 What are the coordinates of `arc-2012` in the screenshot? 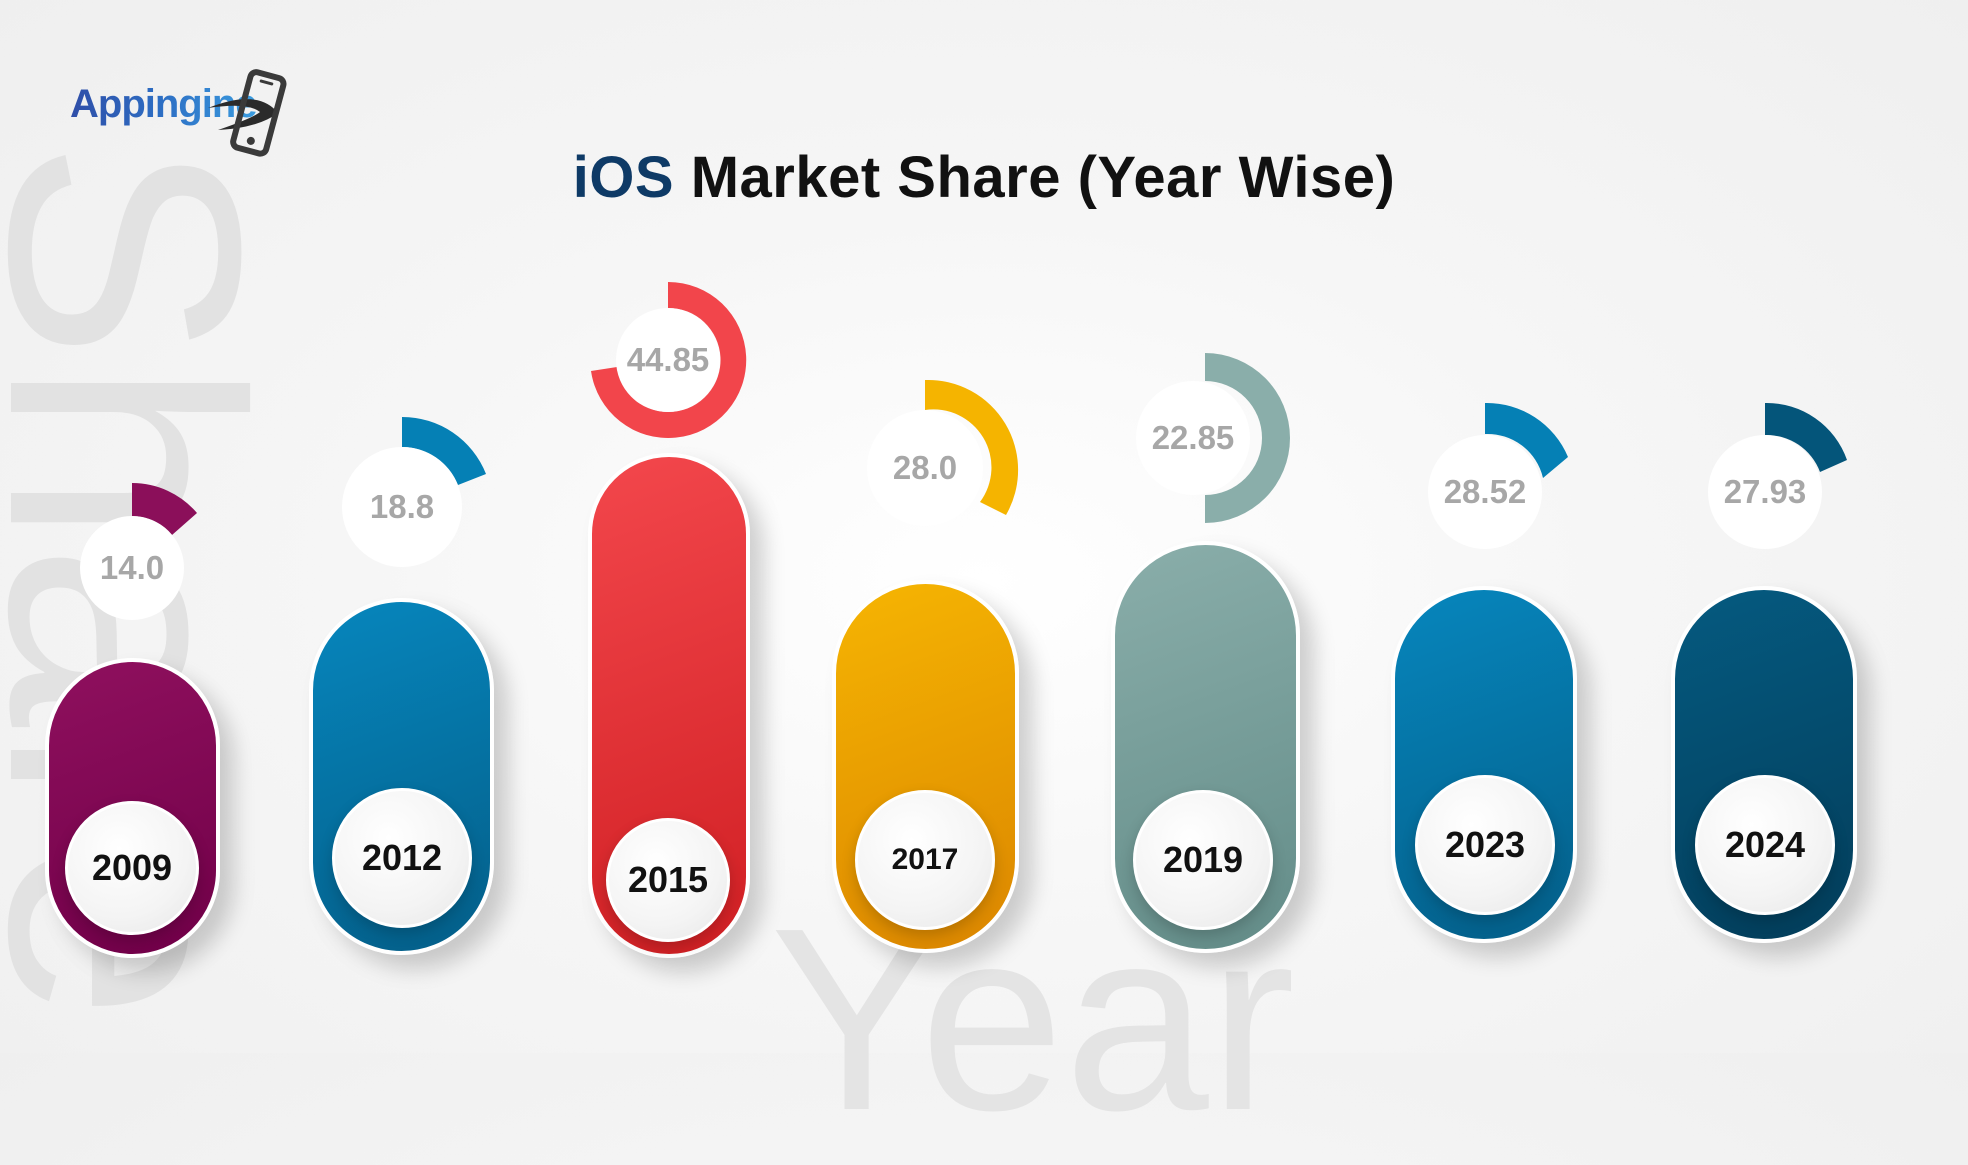 It's located at (444, 450).